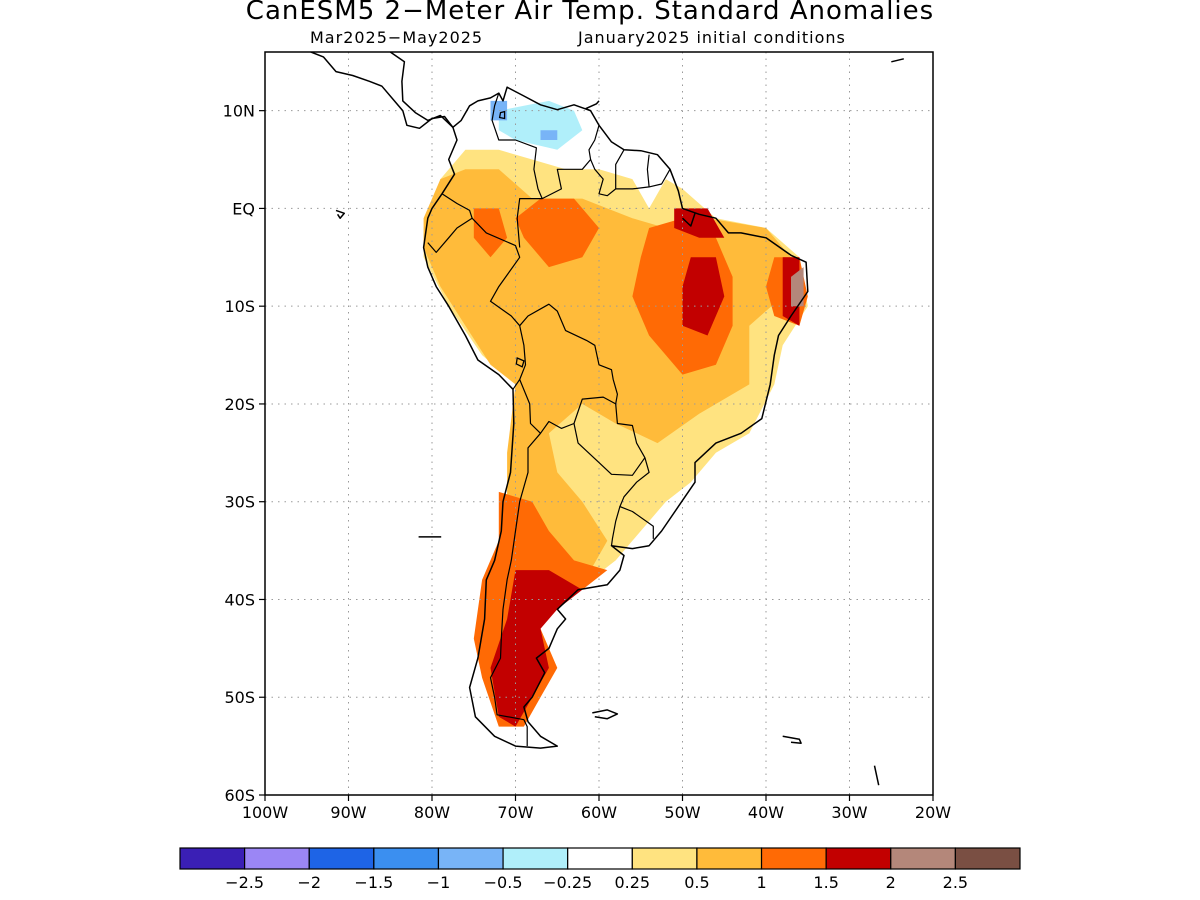 This screenshot has width=1200, height=900. Describe the element at coordinates (239, 404) in the screenshot. I see `lat-tick-label: 20S` at that location.